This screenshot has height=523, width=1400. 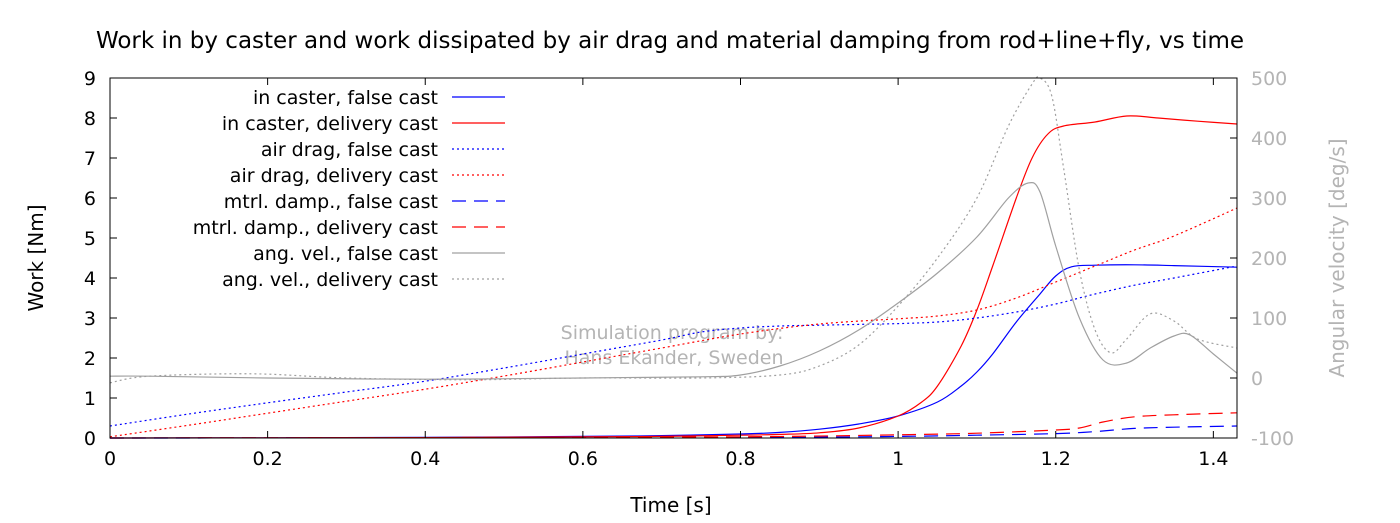 I want to click on y-tick-label: 0, so click(x=90, y=439).